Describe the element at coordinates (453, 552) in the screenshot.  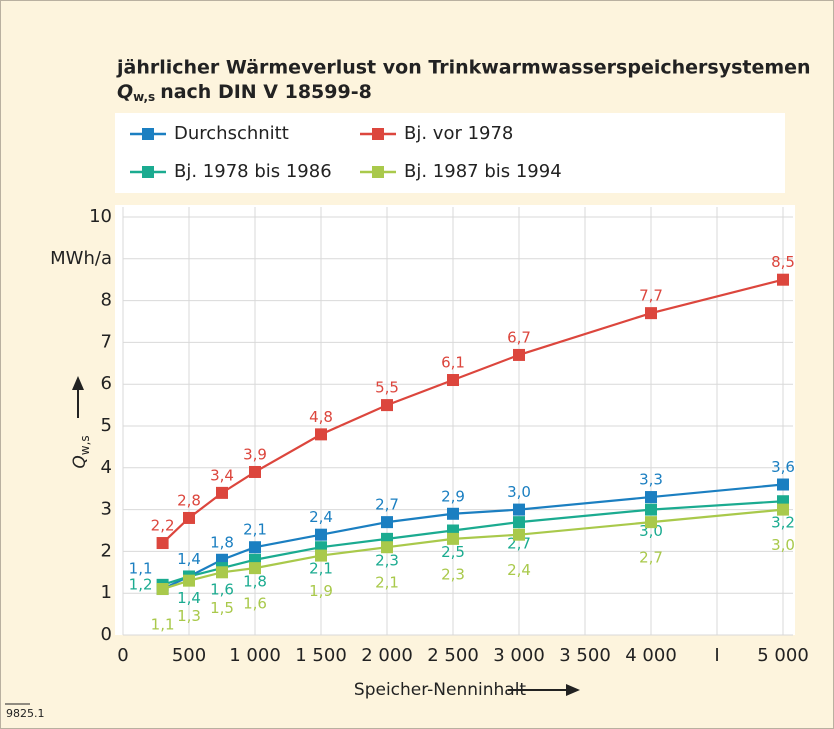
I see `value-label: 2,5` at that location.